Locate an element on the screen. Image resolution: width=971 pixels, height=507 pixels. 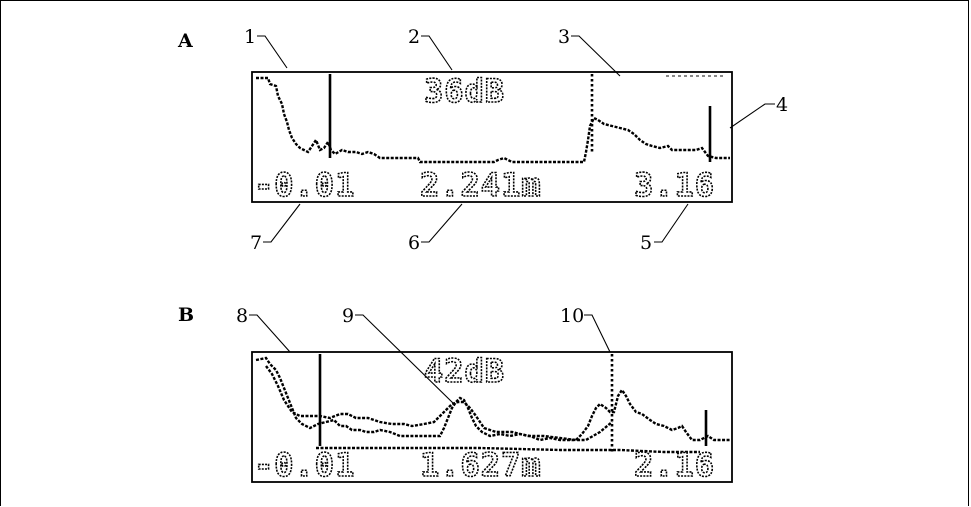
panel-b-measured-distance: 1.627m is located at coordinates (481, 465).